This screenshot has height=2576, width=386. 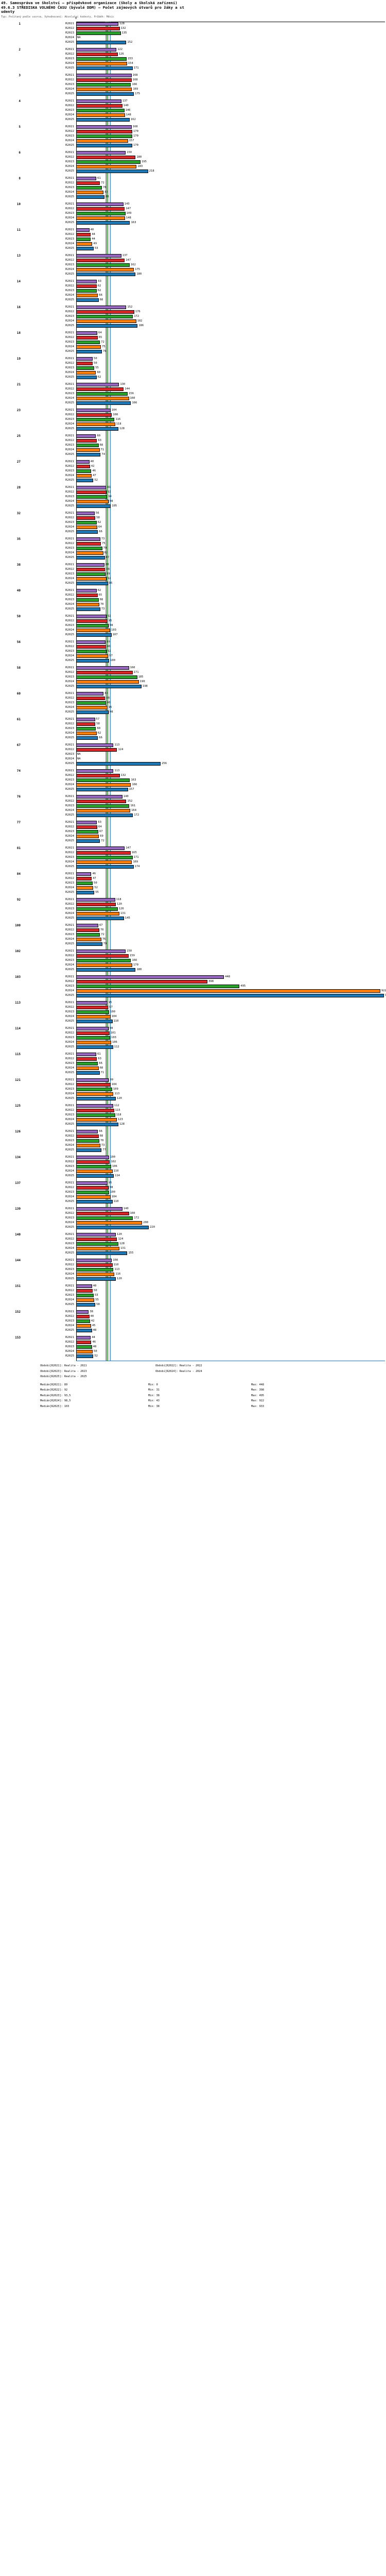 What do you see at coordinates (193, 1124) in the screenshot?
I see `chart-row: R2025 128` at bounding box center [193, 1124].